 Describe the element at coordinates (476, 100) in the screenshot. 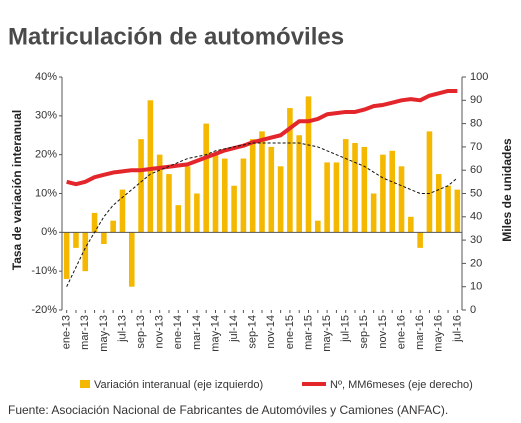

I see `y2-tick-label: 90` at that location.